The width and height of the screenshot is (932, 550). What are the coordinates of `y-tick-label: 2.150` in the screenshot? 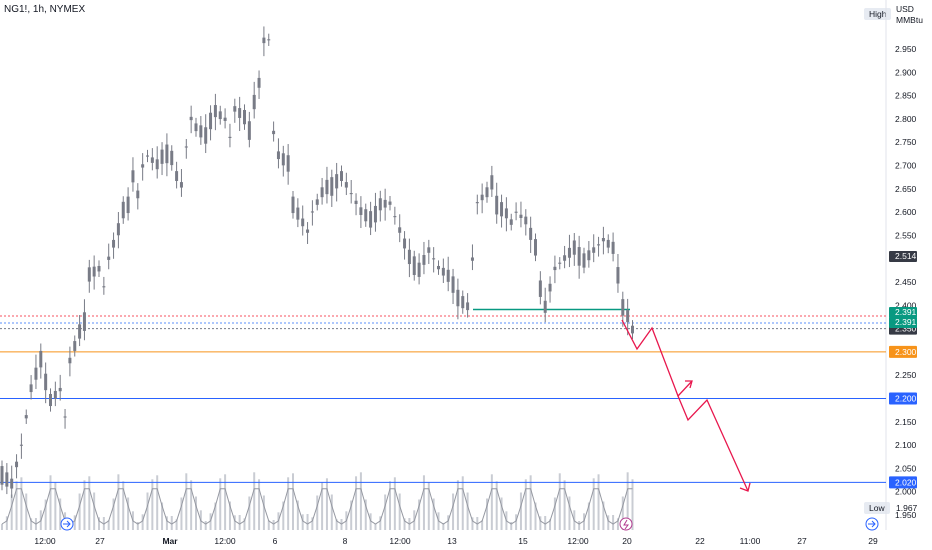 It's located at (906, 422).